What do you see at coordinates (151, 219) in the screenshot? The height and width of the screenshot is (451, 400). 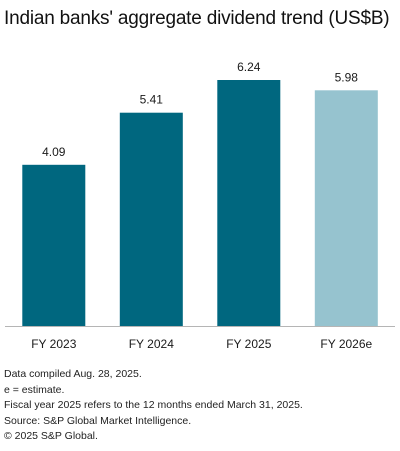 I see `bar-fy-2024` at bounding box center [151, 219].